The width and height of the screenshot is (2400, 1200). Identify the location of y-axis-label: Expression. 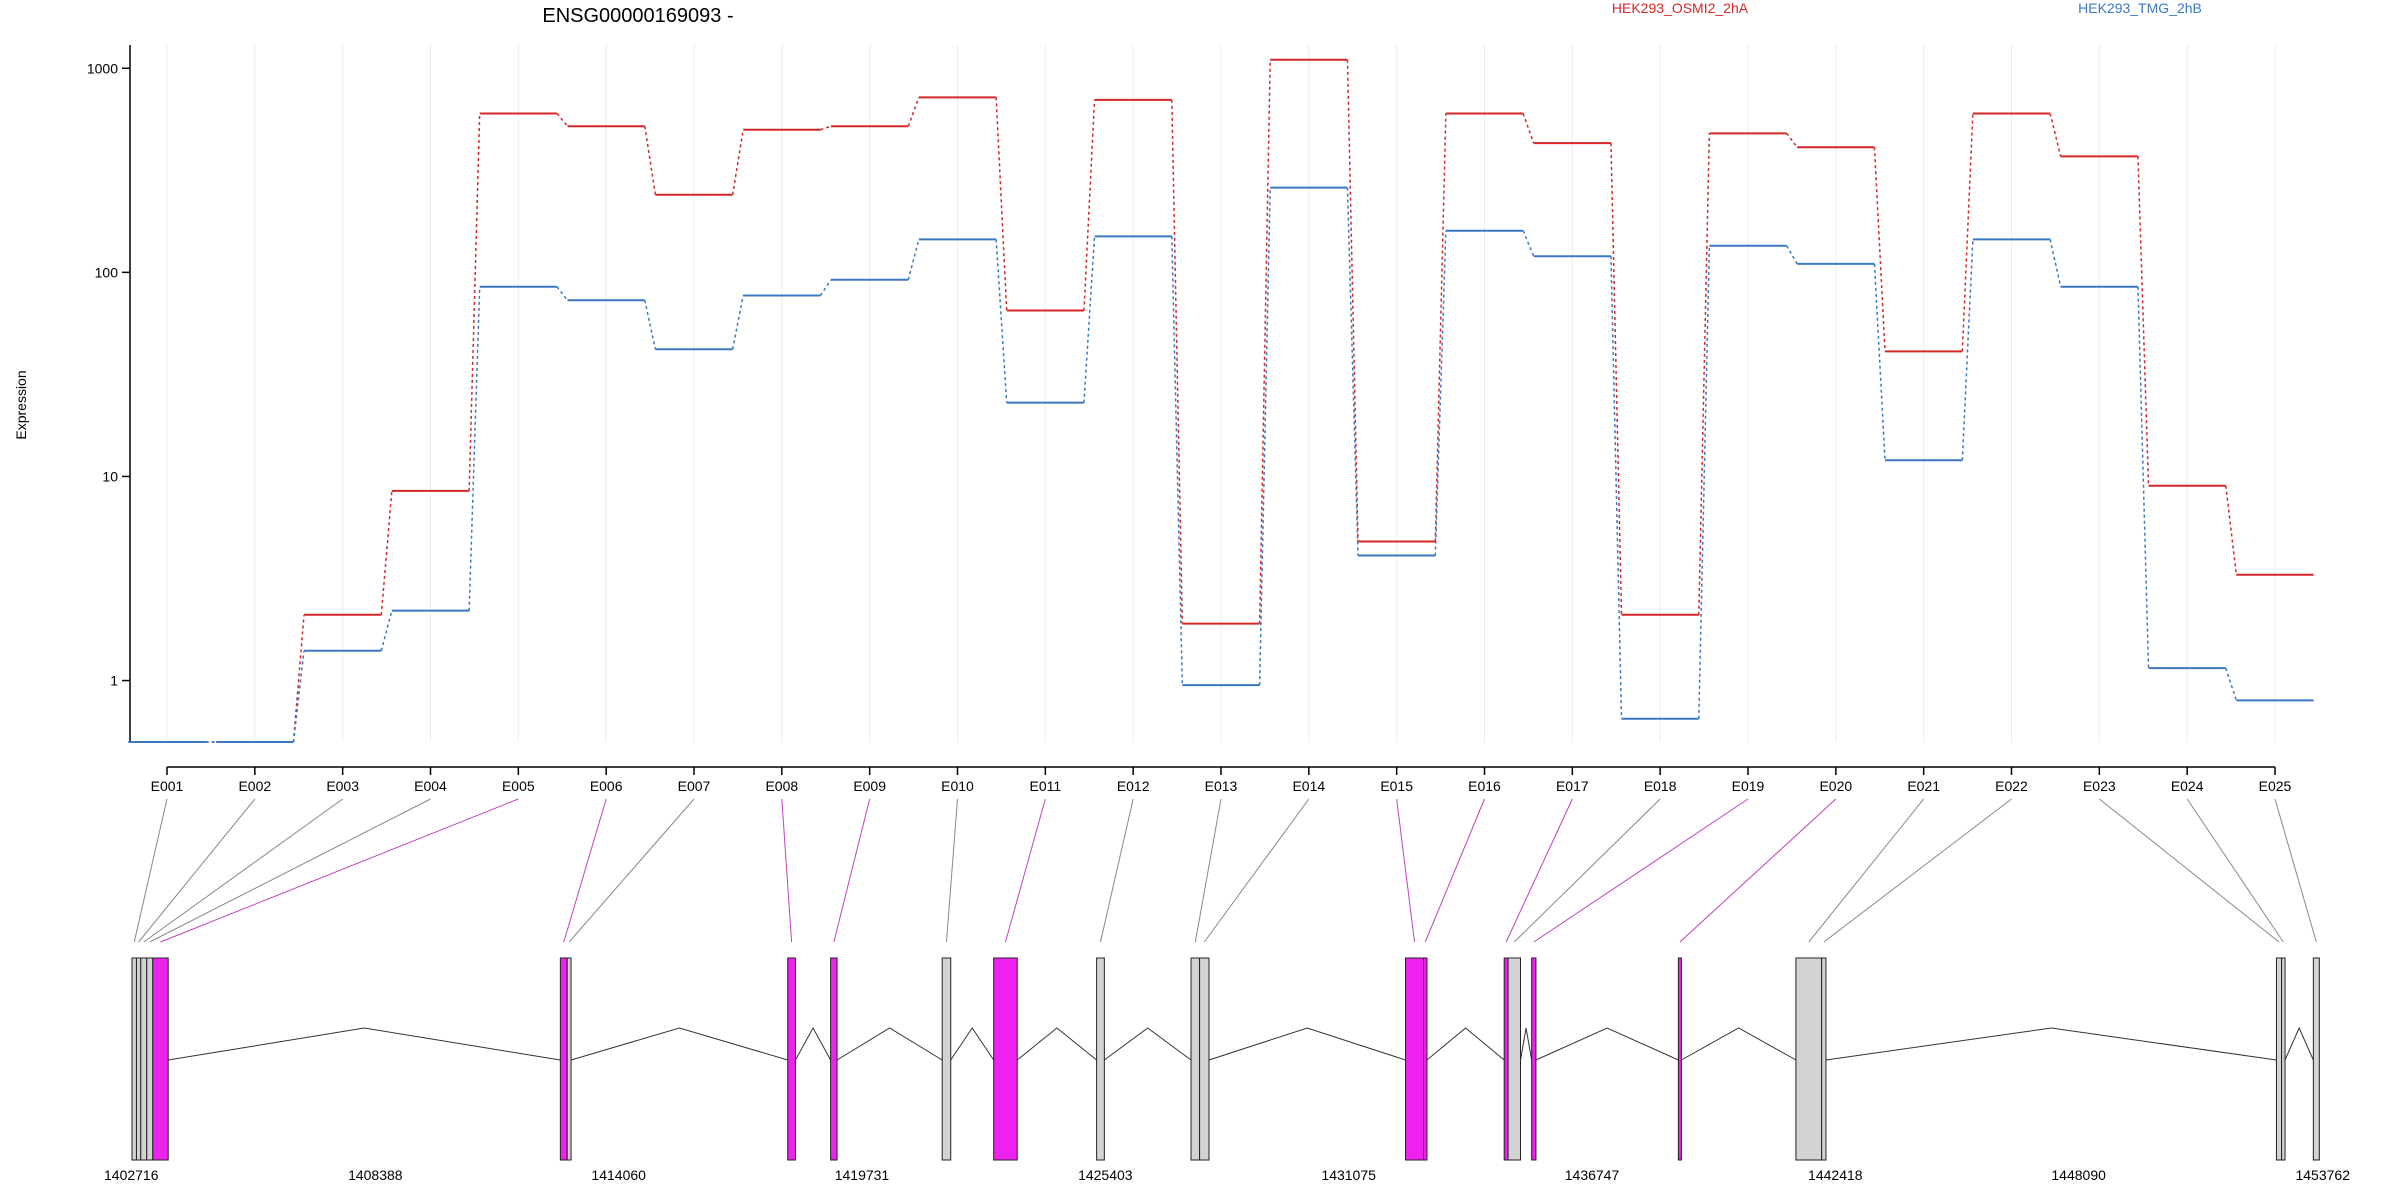
(21, 404).